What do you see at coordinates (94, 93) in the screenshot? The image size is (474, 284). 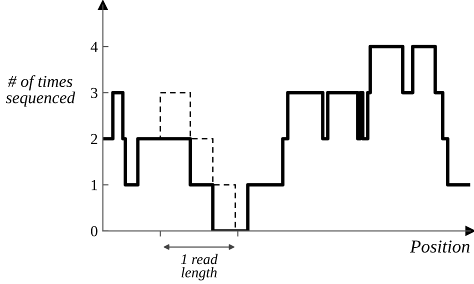 I see `y-tick-label: 3` at bounding box center [94, 93].